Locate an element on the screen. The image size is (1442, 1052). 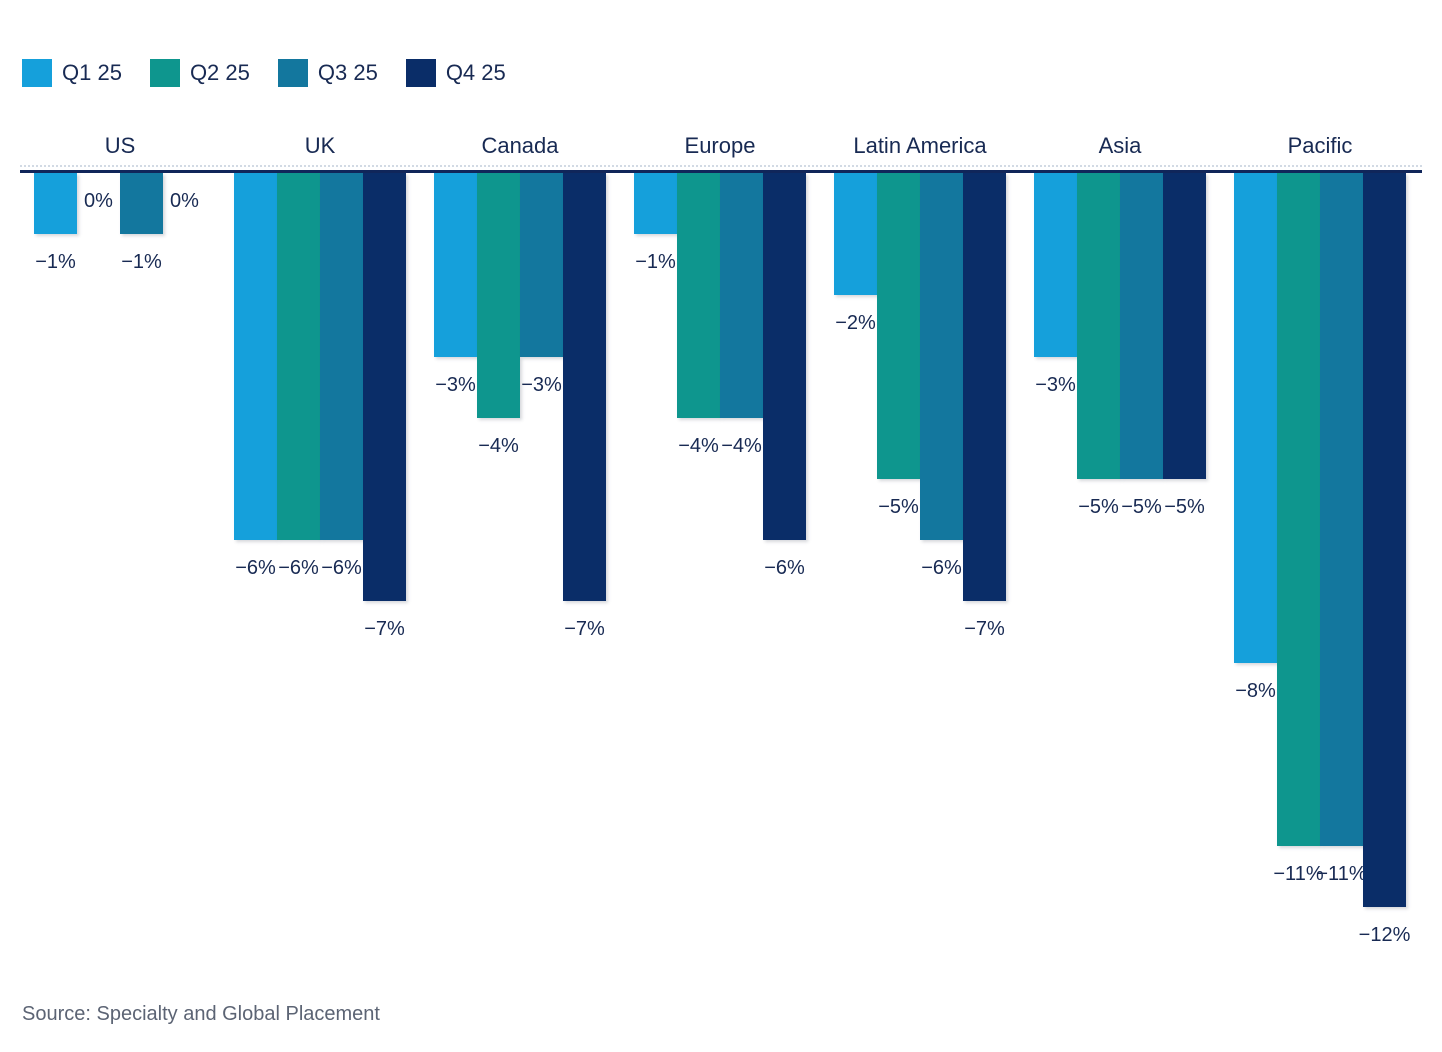
value-label-canada-q1-25: −3% is located at coordinates (455, 385).